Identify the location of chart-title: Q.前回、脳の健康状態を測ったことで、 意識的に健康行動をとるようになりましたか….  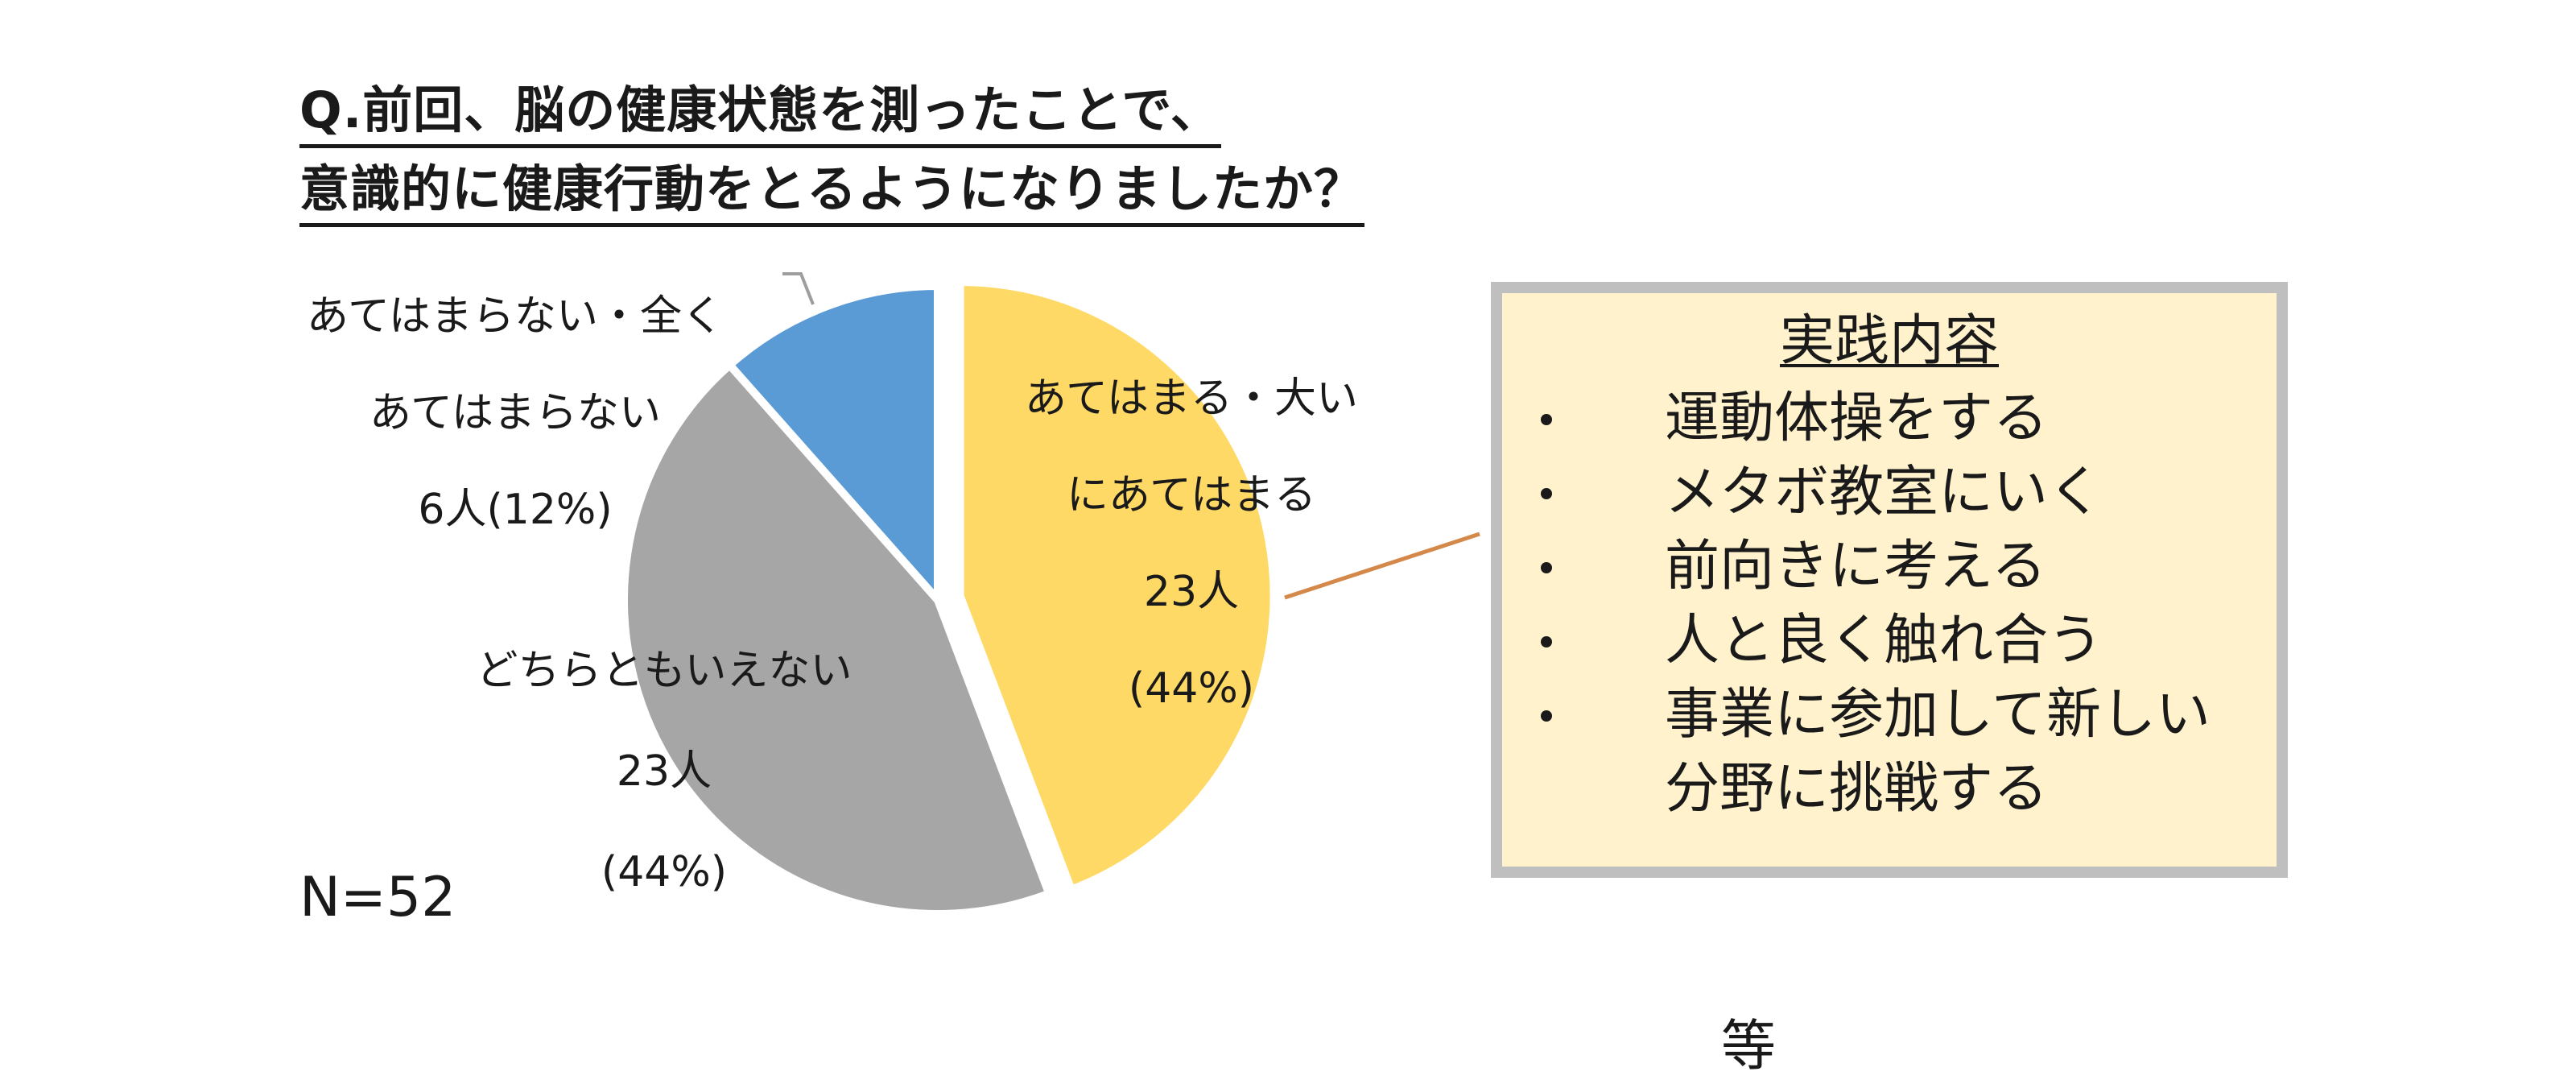
(832, 150).